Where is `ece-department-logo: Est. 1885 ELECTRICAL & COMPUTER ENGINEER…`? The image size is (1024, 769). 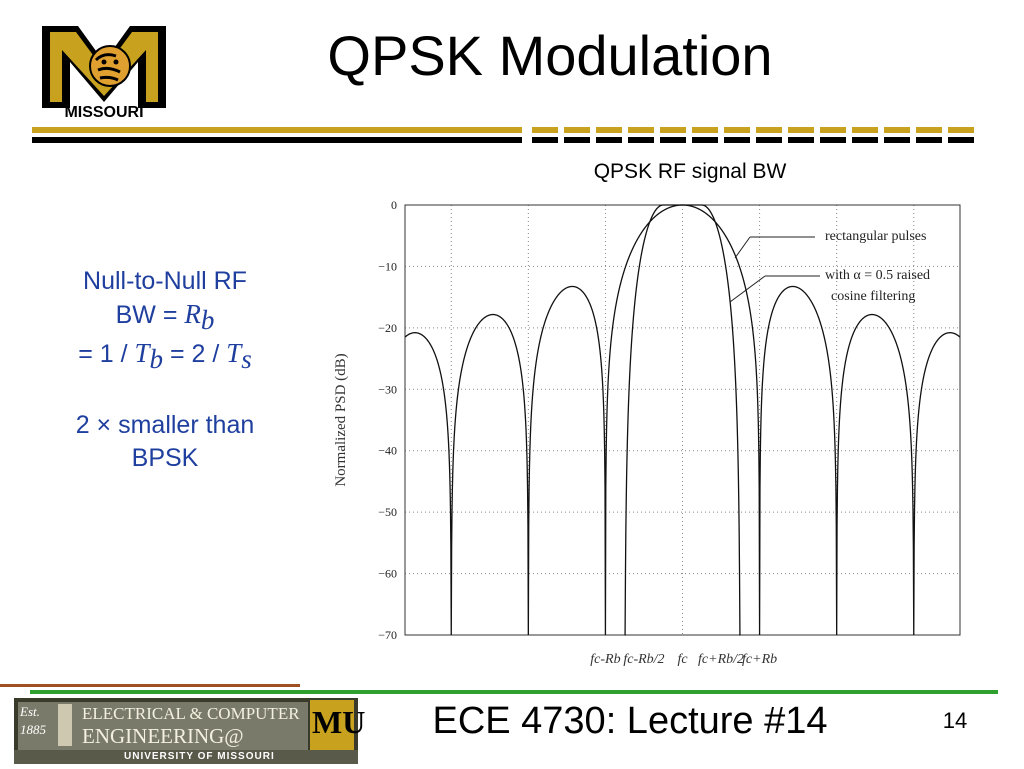 ece-department-logo: Est. 1885 ELECTRICAL & COMPUTER ENGINEER… is located at coordinates (189, 731).